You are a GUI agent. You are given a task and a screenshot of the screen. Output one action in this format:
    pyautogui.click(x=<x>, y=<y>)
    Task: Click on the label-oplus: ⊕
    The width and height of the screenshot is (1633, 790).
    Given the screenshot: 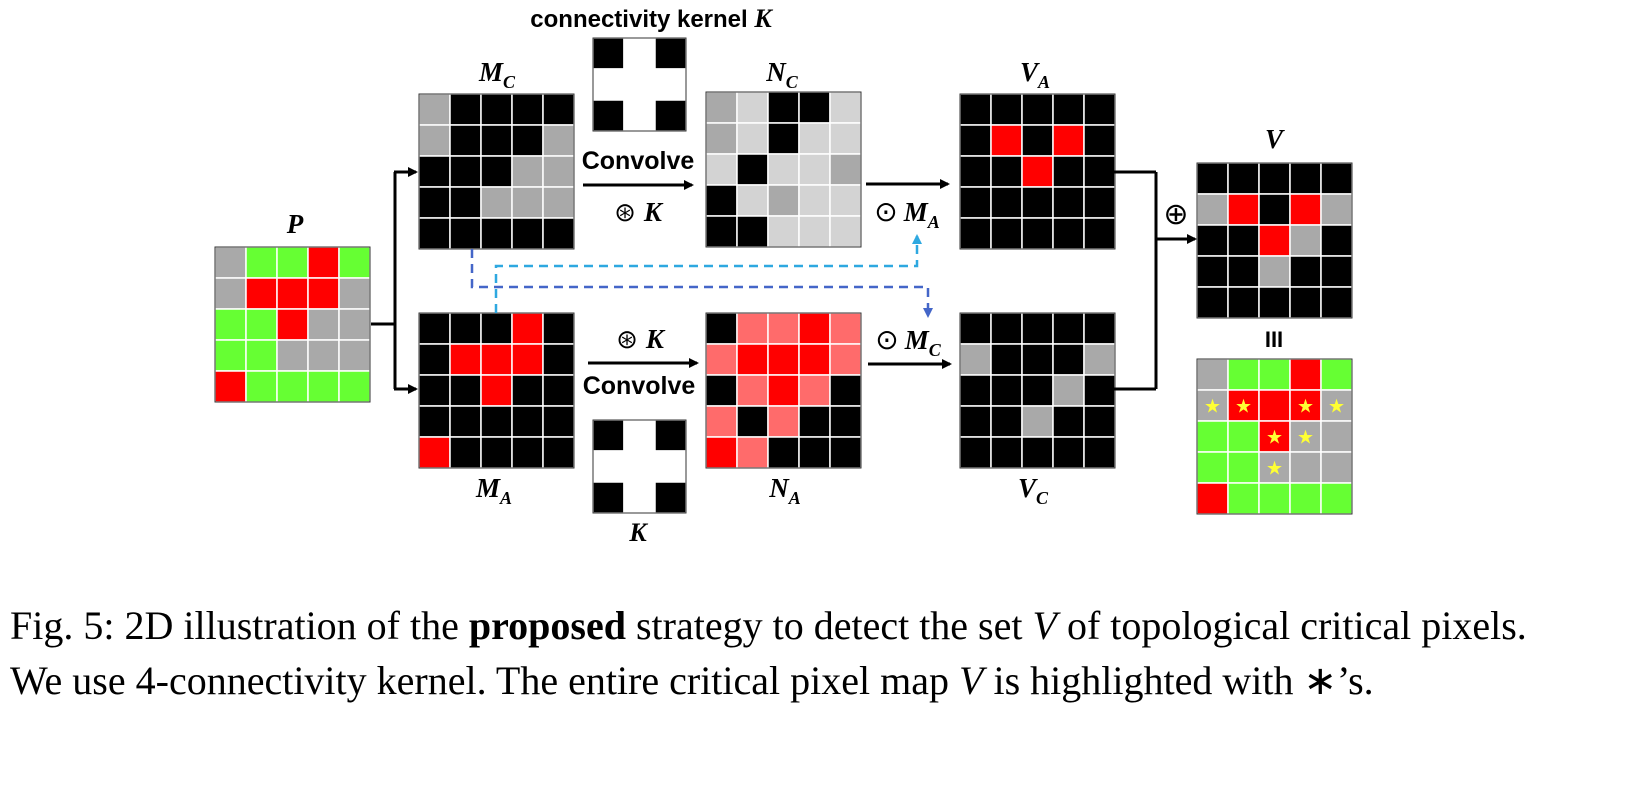 What is the action you would take?
    pyautogui.click(x=1175, y=214)
    